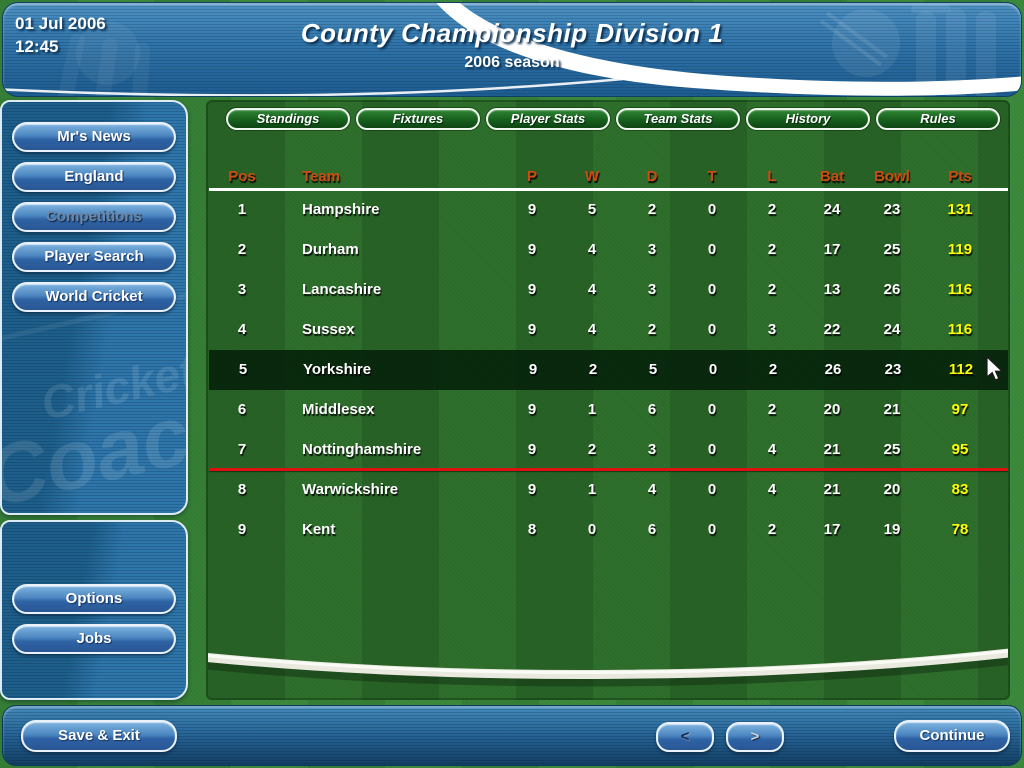 This screenshot has width=1024, height=768. Describe the element at coordinates (608, 469) in the screenshot. I see `relegation-line` at that location.